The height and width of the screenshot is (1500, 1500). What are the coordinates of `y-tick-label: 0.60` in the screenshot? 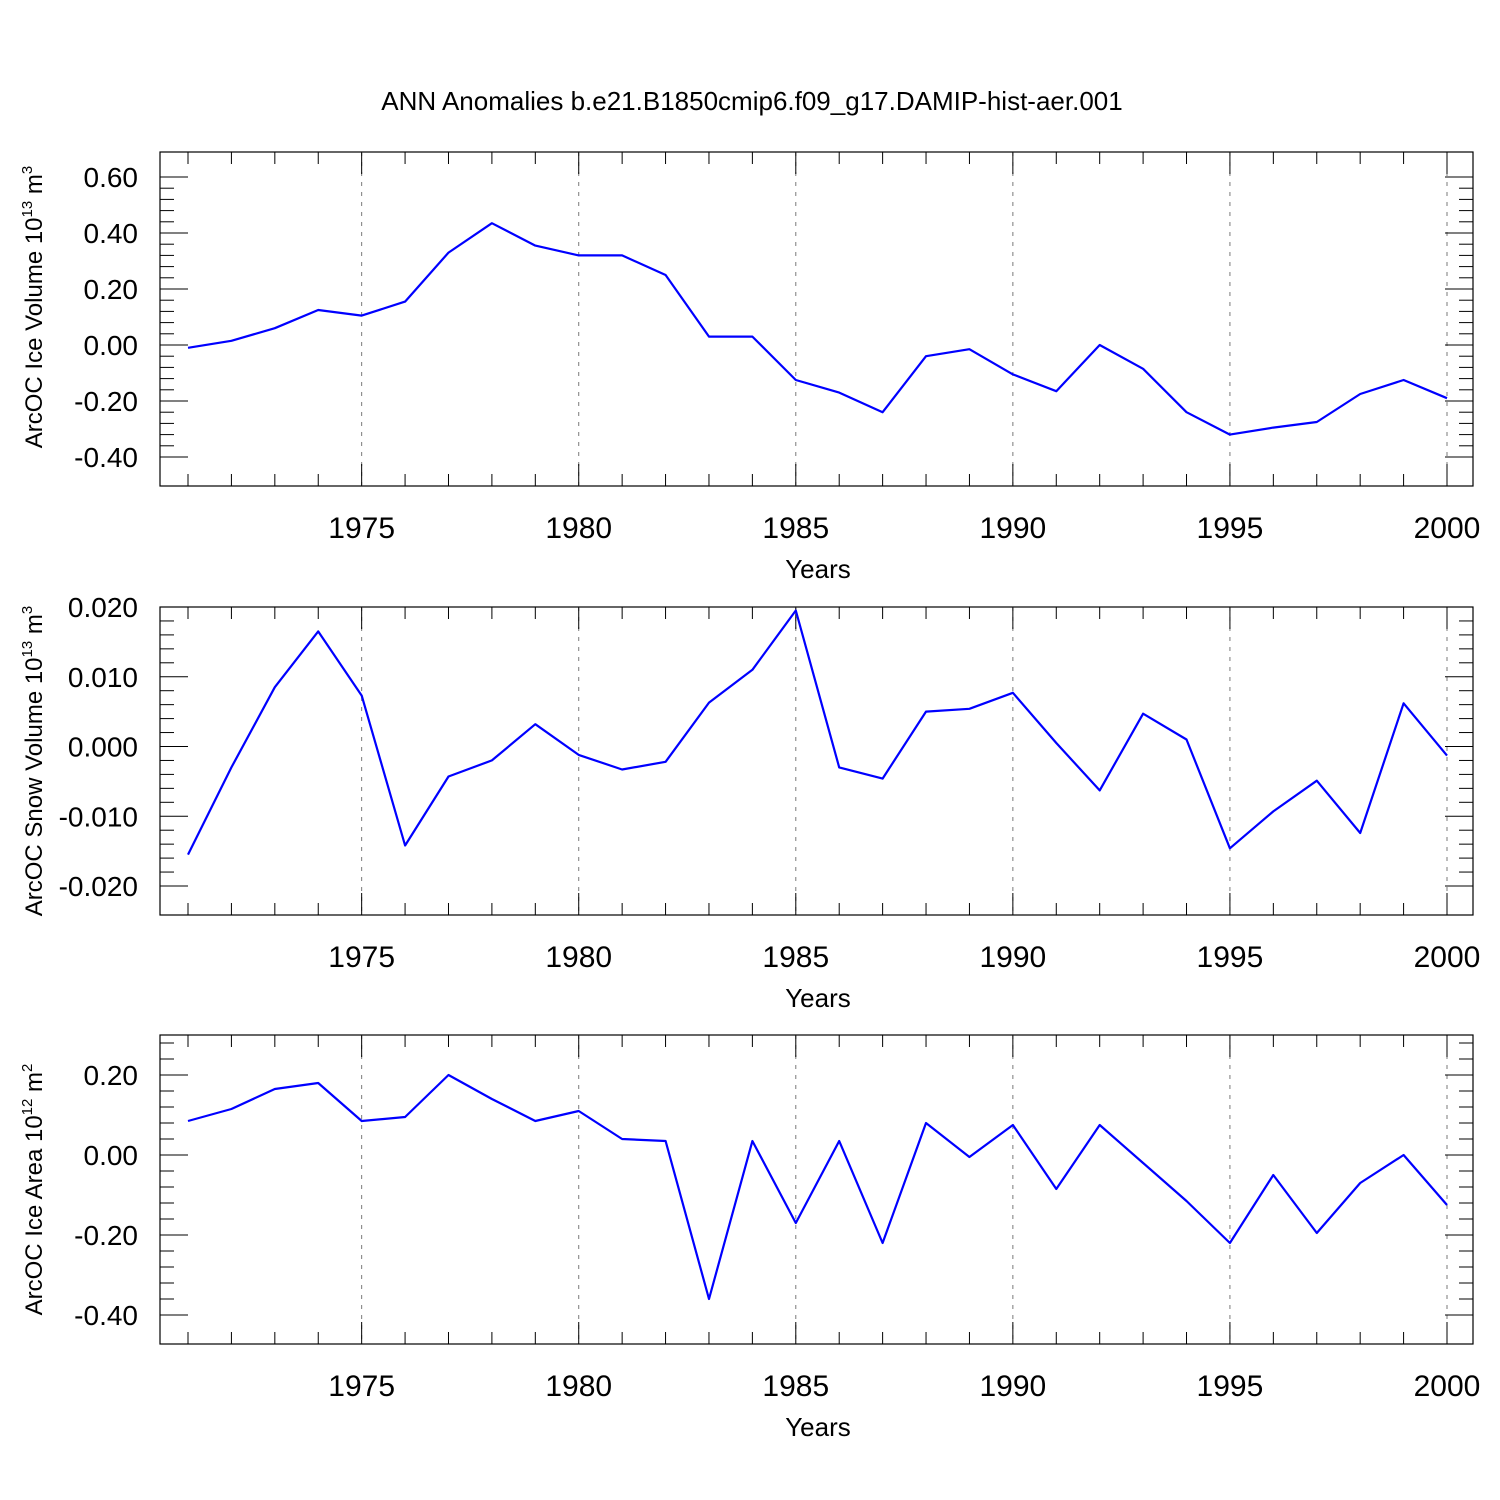 It's located at (111, 177).